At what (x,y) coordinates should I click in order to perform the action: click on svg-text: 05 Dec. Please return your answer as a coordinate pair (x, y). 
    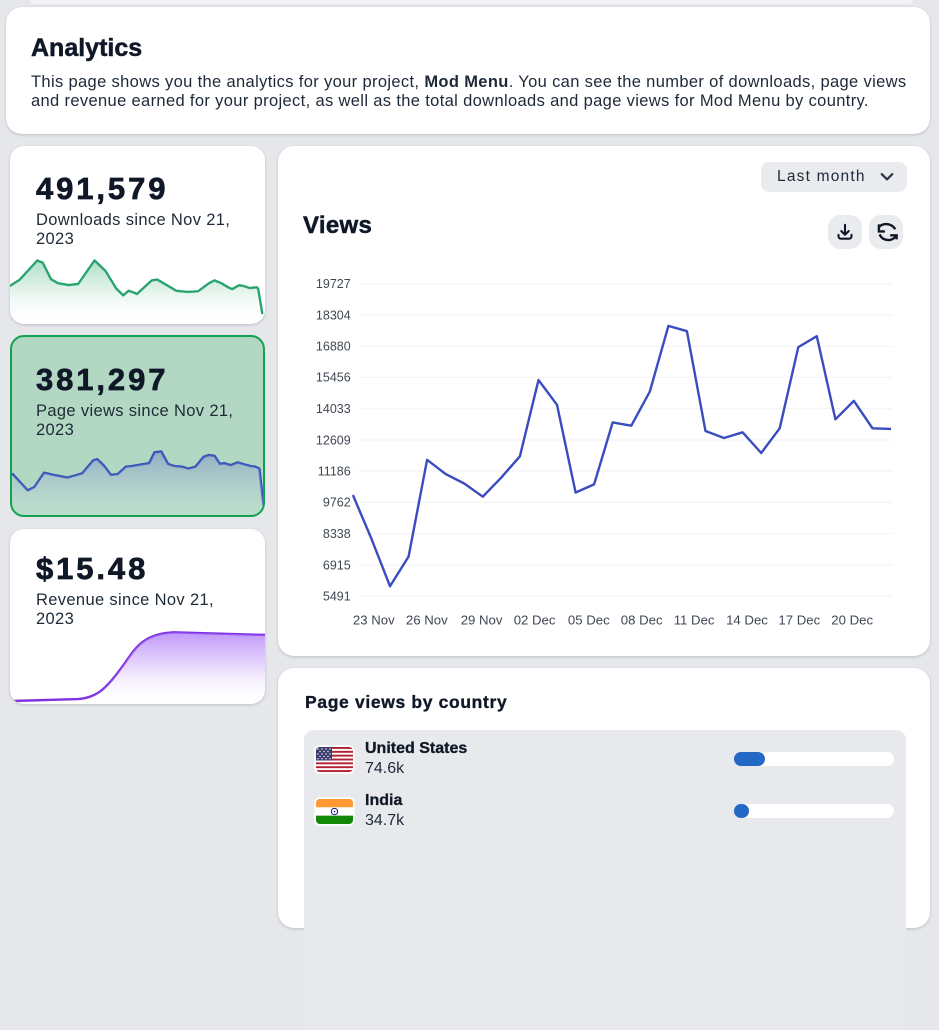
    Looking at the image, I should click on (589, 620).